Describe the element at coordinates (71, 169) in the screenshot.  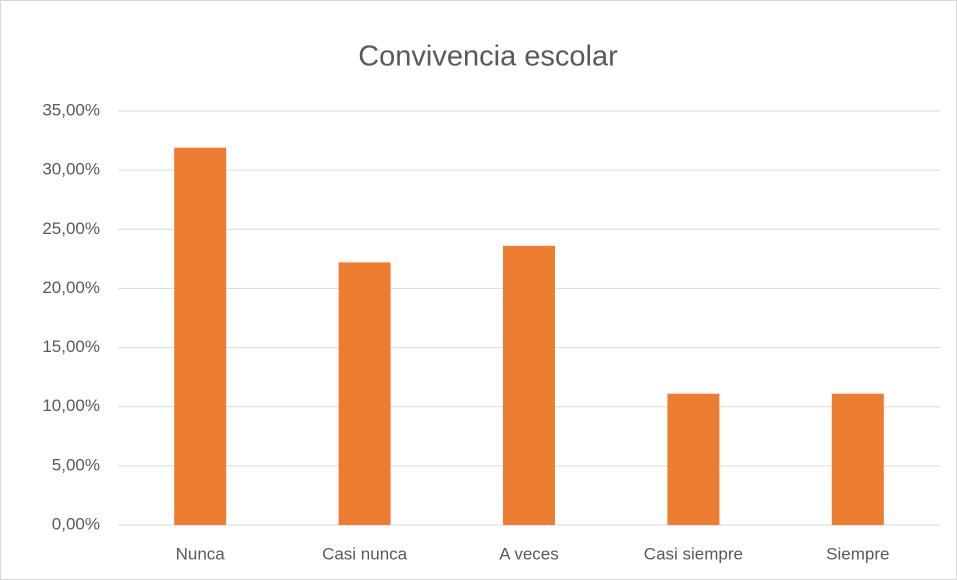
I see `y-tick-label: 30,00%` at that location.